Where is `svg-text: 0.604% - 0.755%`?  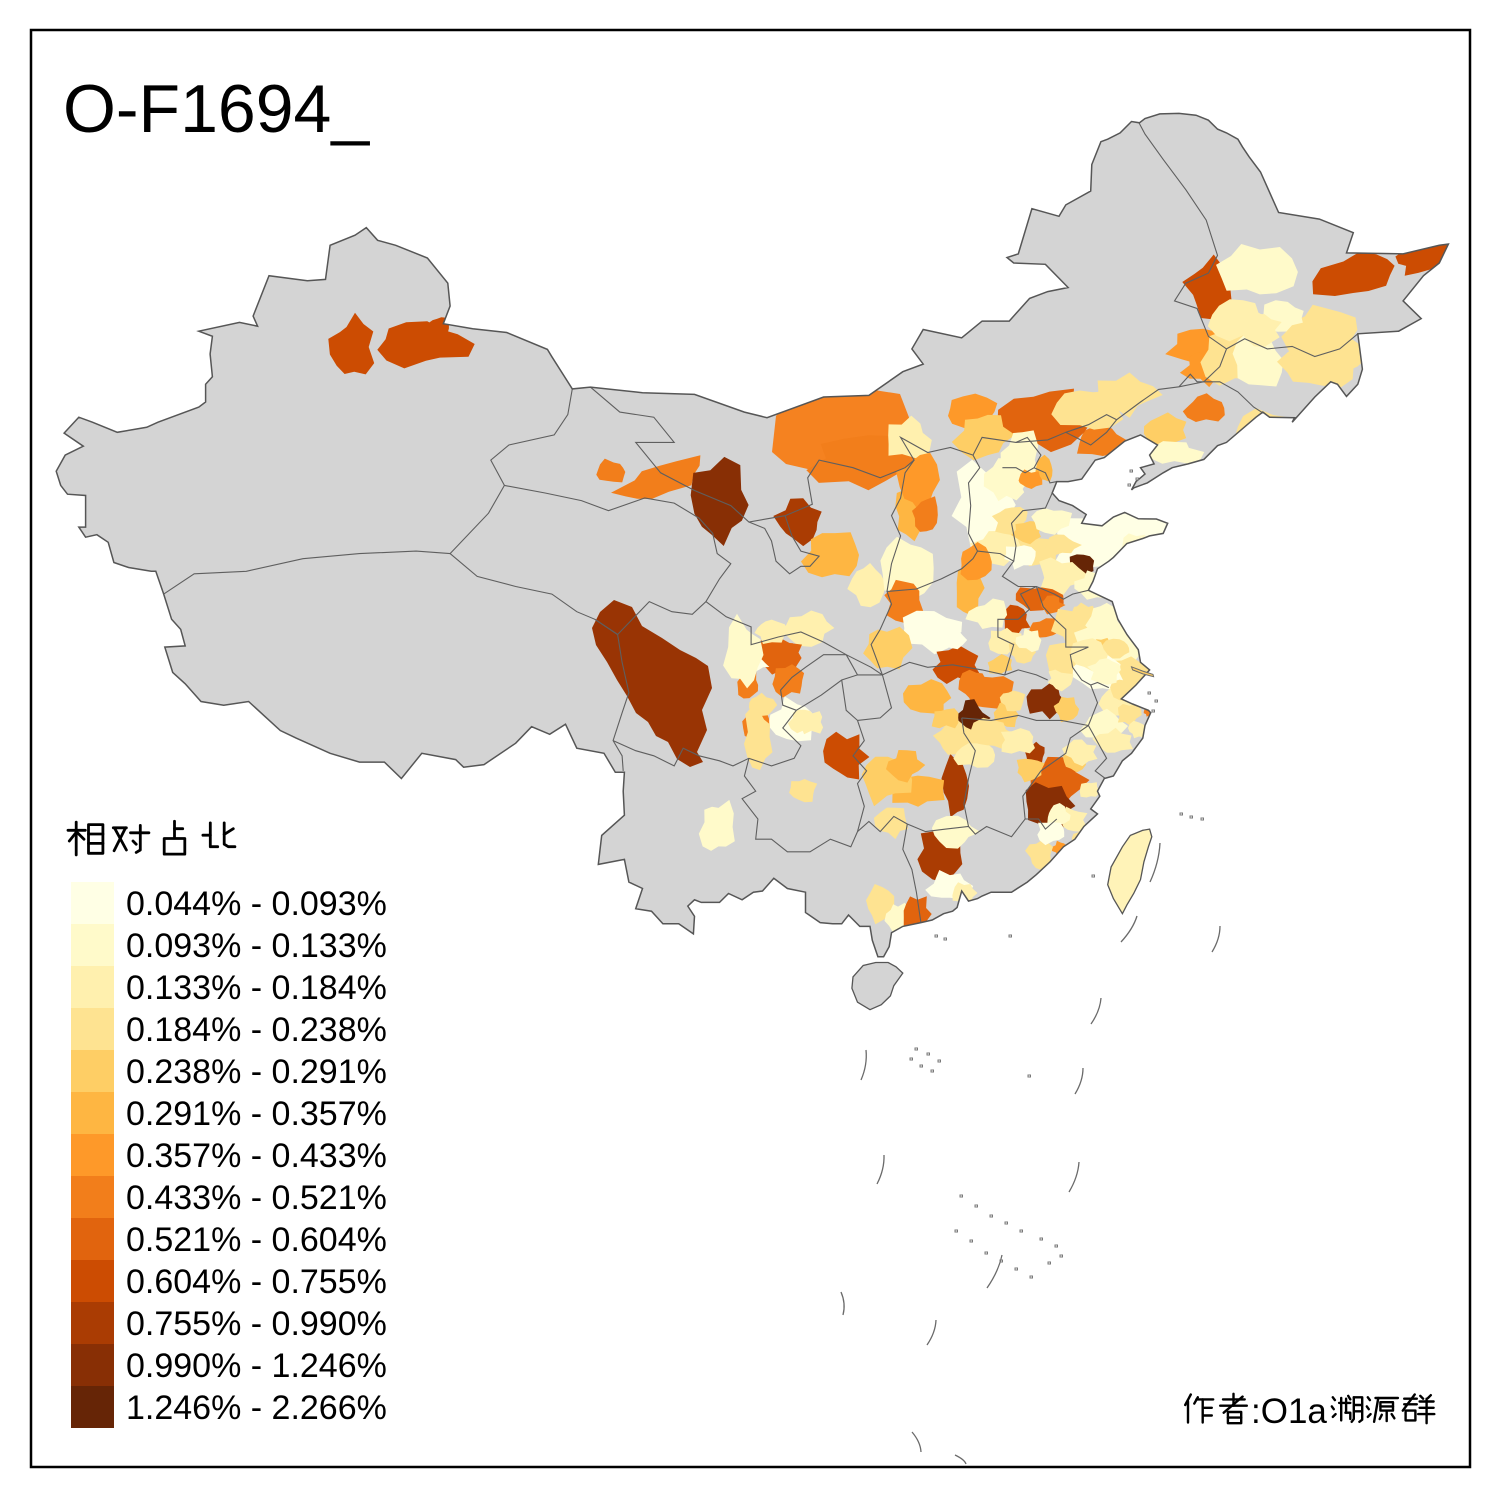 svg-text: 0.604% - 0.755% is located at coordinates (256, 1282).